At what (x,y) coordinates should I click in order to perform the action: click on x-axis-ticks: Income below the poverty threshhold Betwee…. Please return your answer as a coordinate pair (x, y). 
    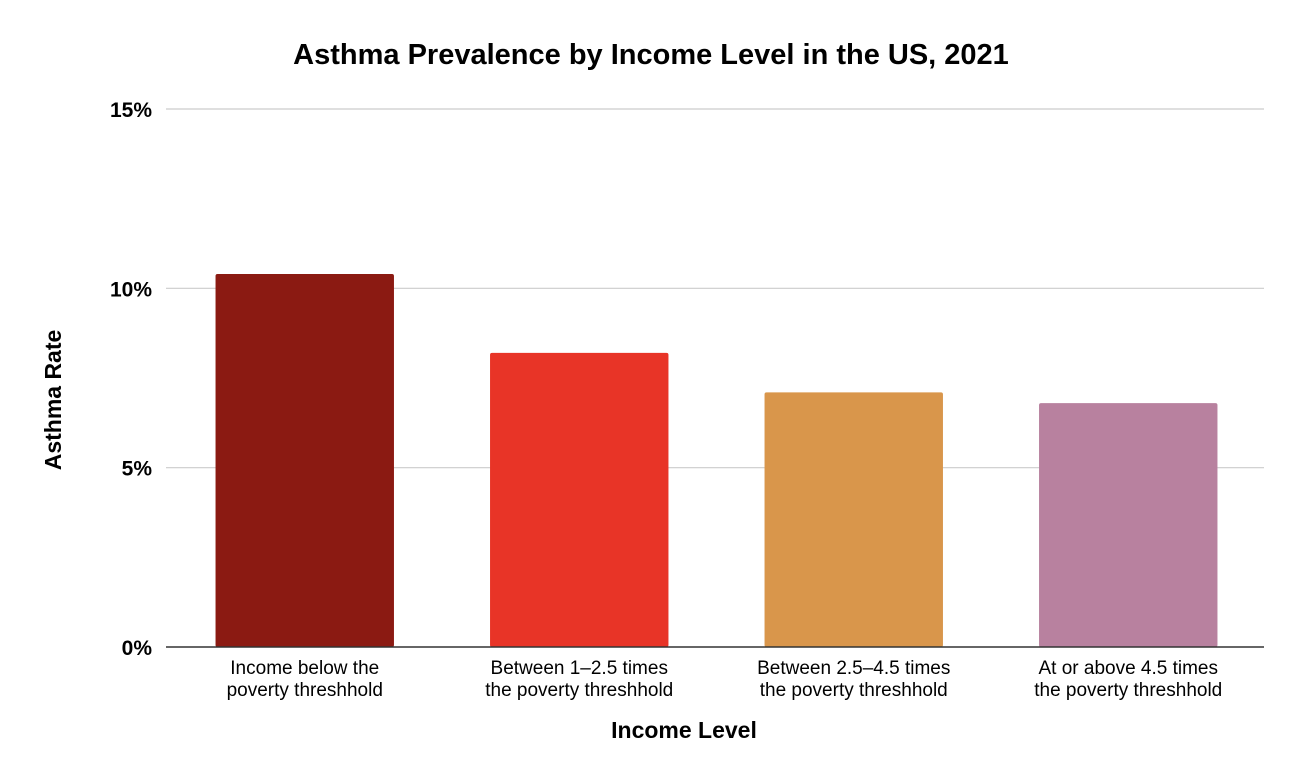
    Looking at the image, I should click on (725, 679).